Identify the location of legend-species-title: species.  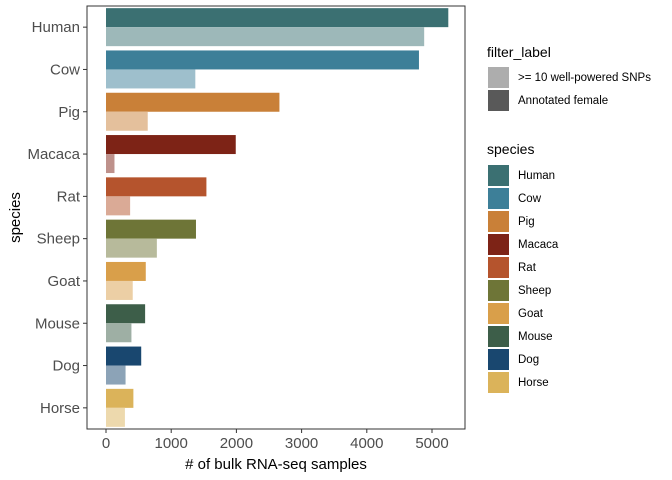
(510, 149).